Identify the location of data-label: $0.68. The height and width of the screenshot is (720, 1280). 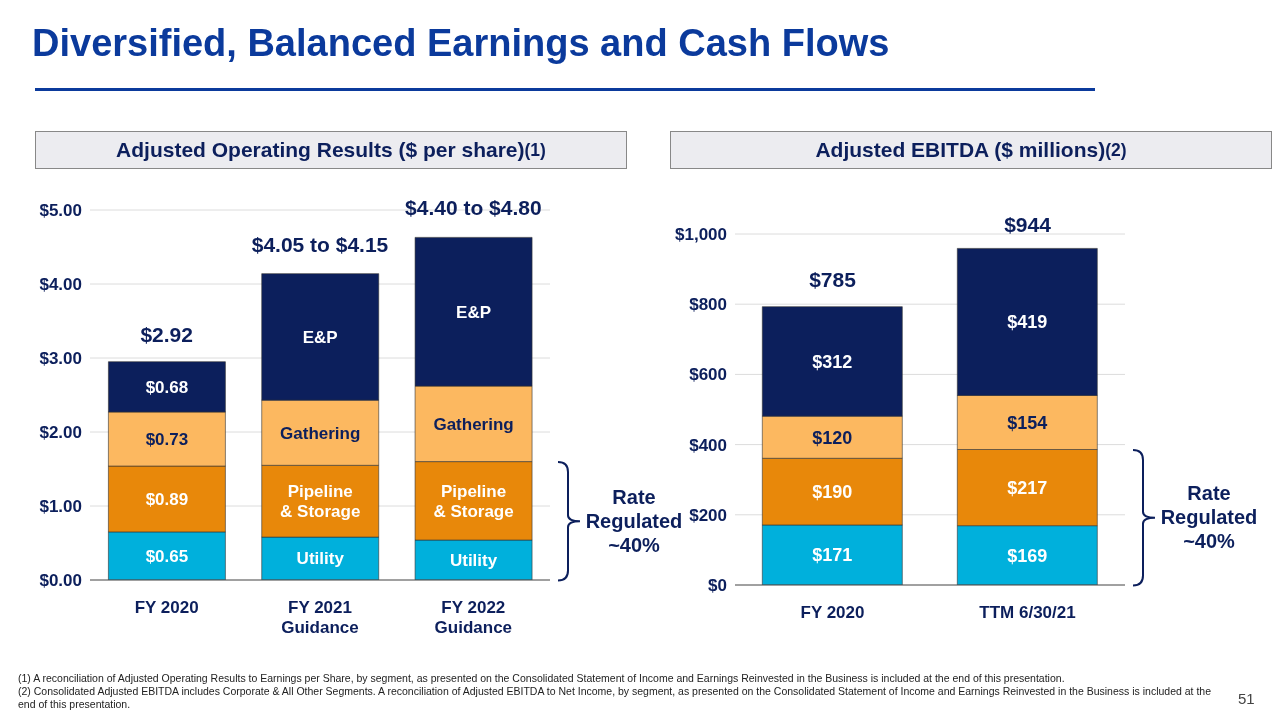
(167, 387).